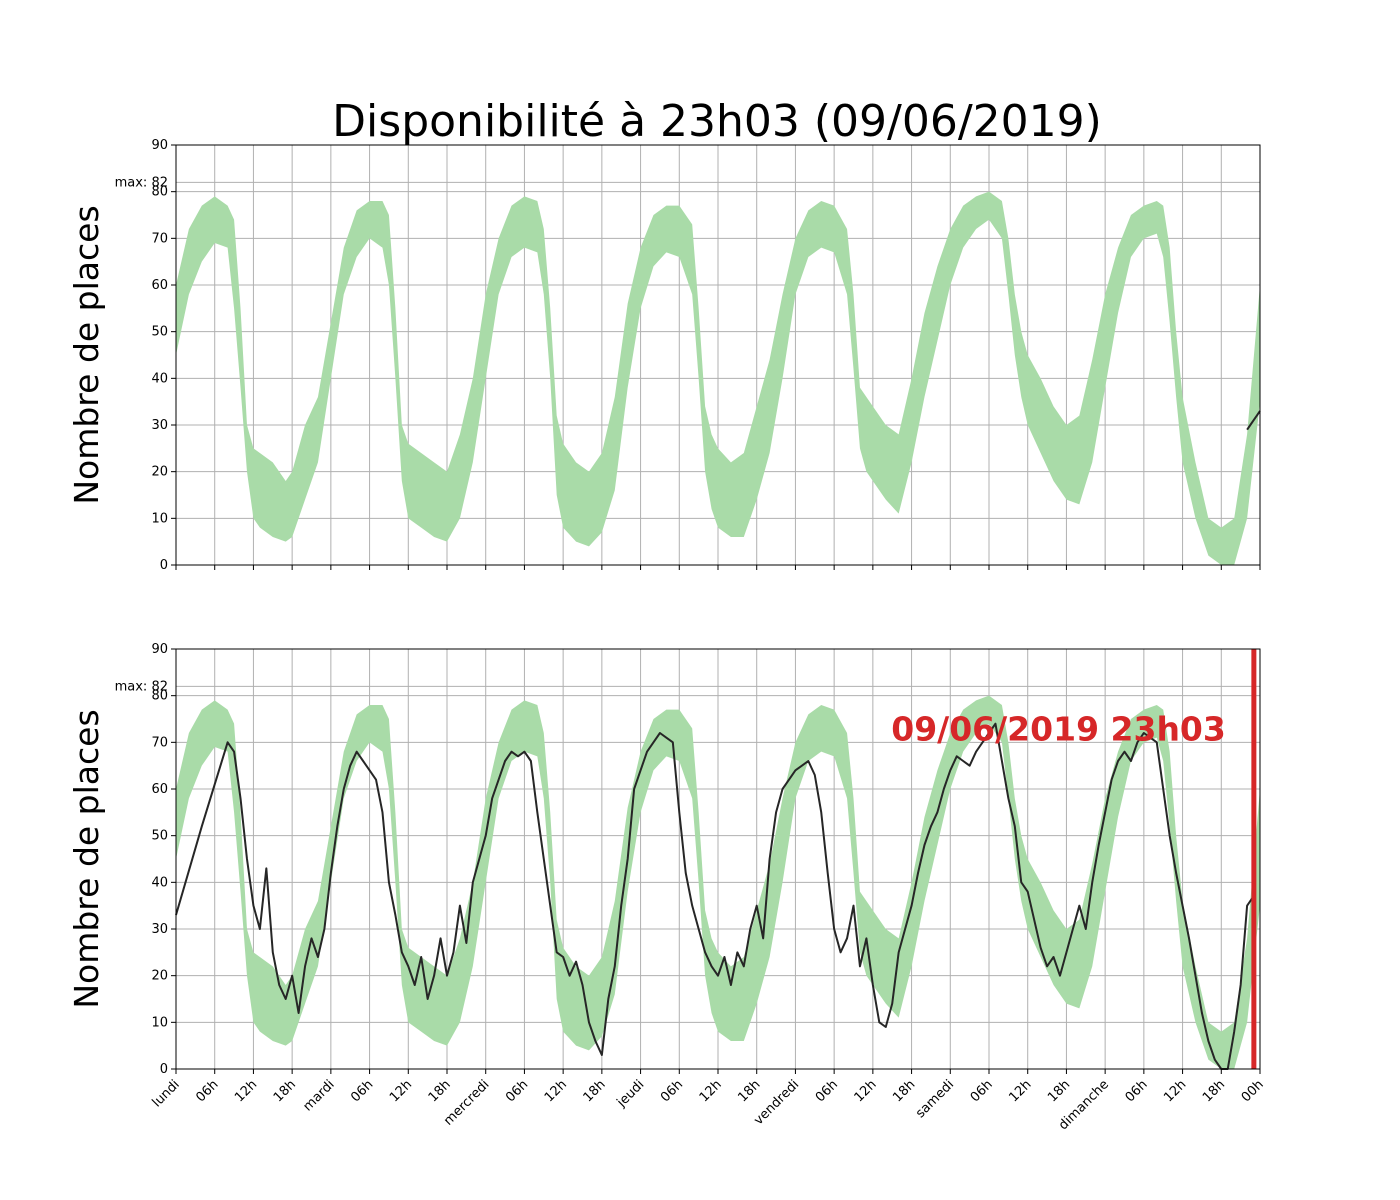  Describe the element at coordinates (1253, 420) in the screenshot. I see `occupancy-line` at that location.